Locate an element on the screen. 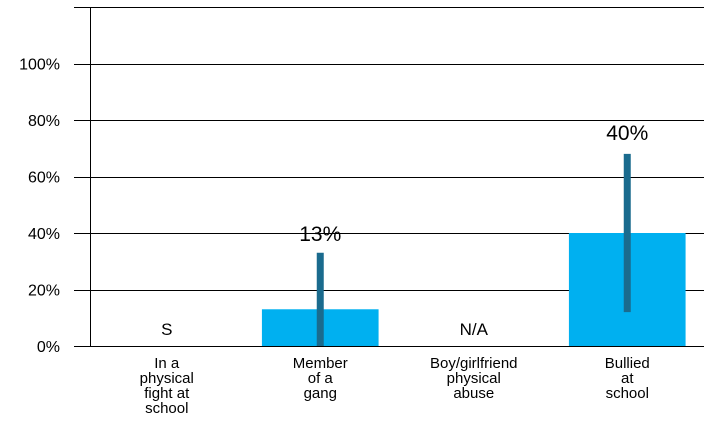 This screenshot has width=704, height=437. x-category-label: Member of a gang is located at coordinates (320, 378).